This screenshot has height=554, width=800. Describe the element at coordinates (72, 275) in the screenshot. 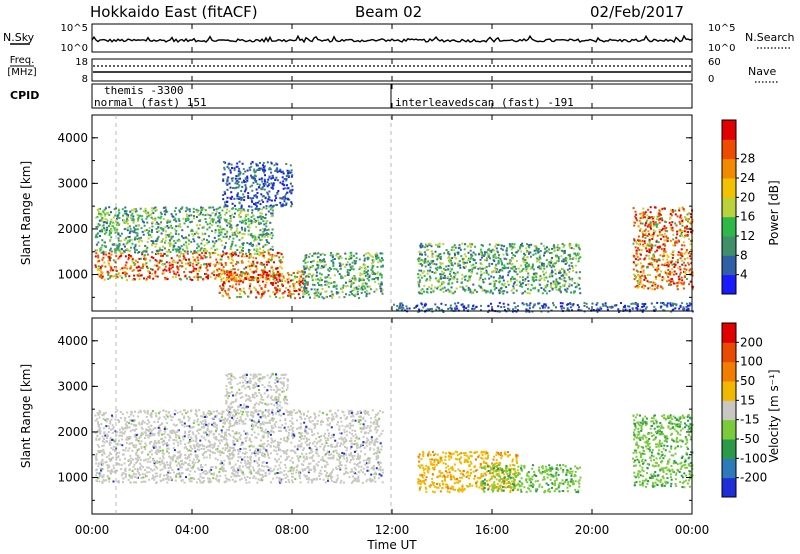

I see `y-tick-label: 1000` at that location.